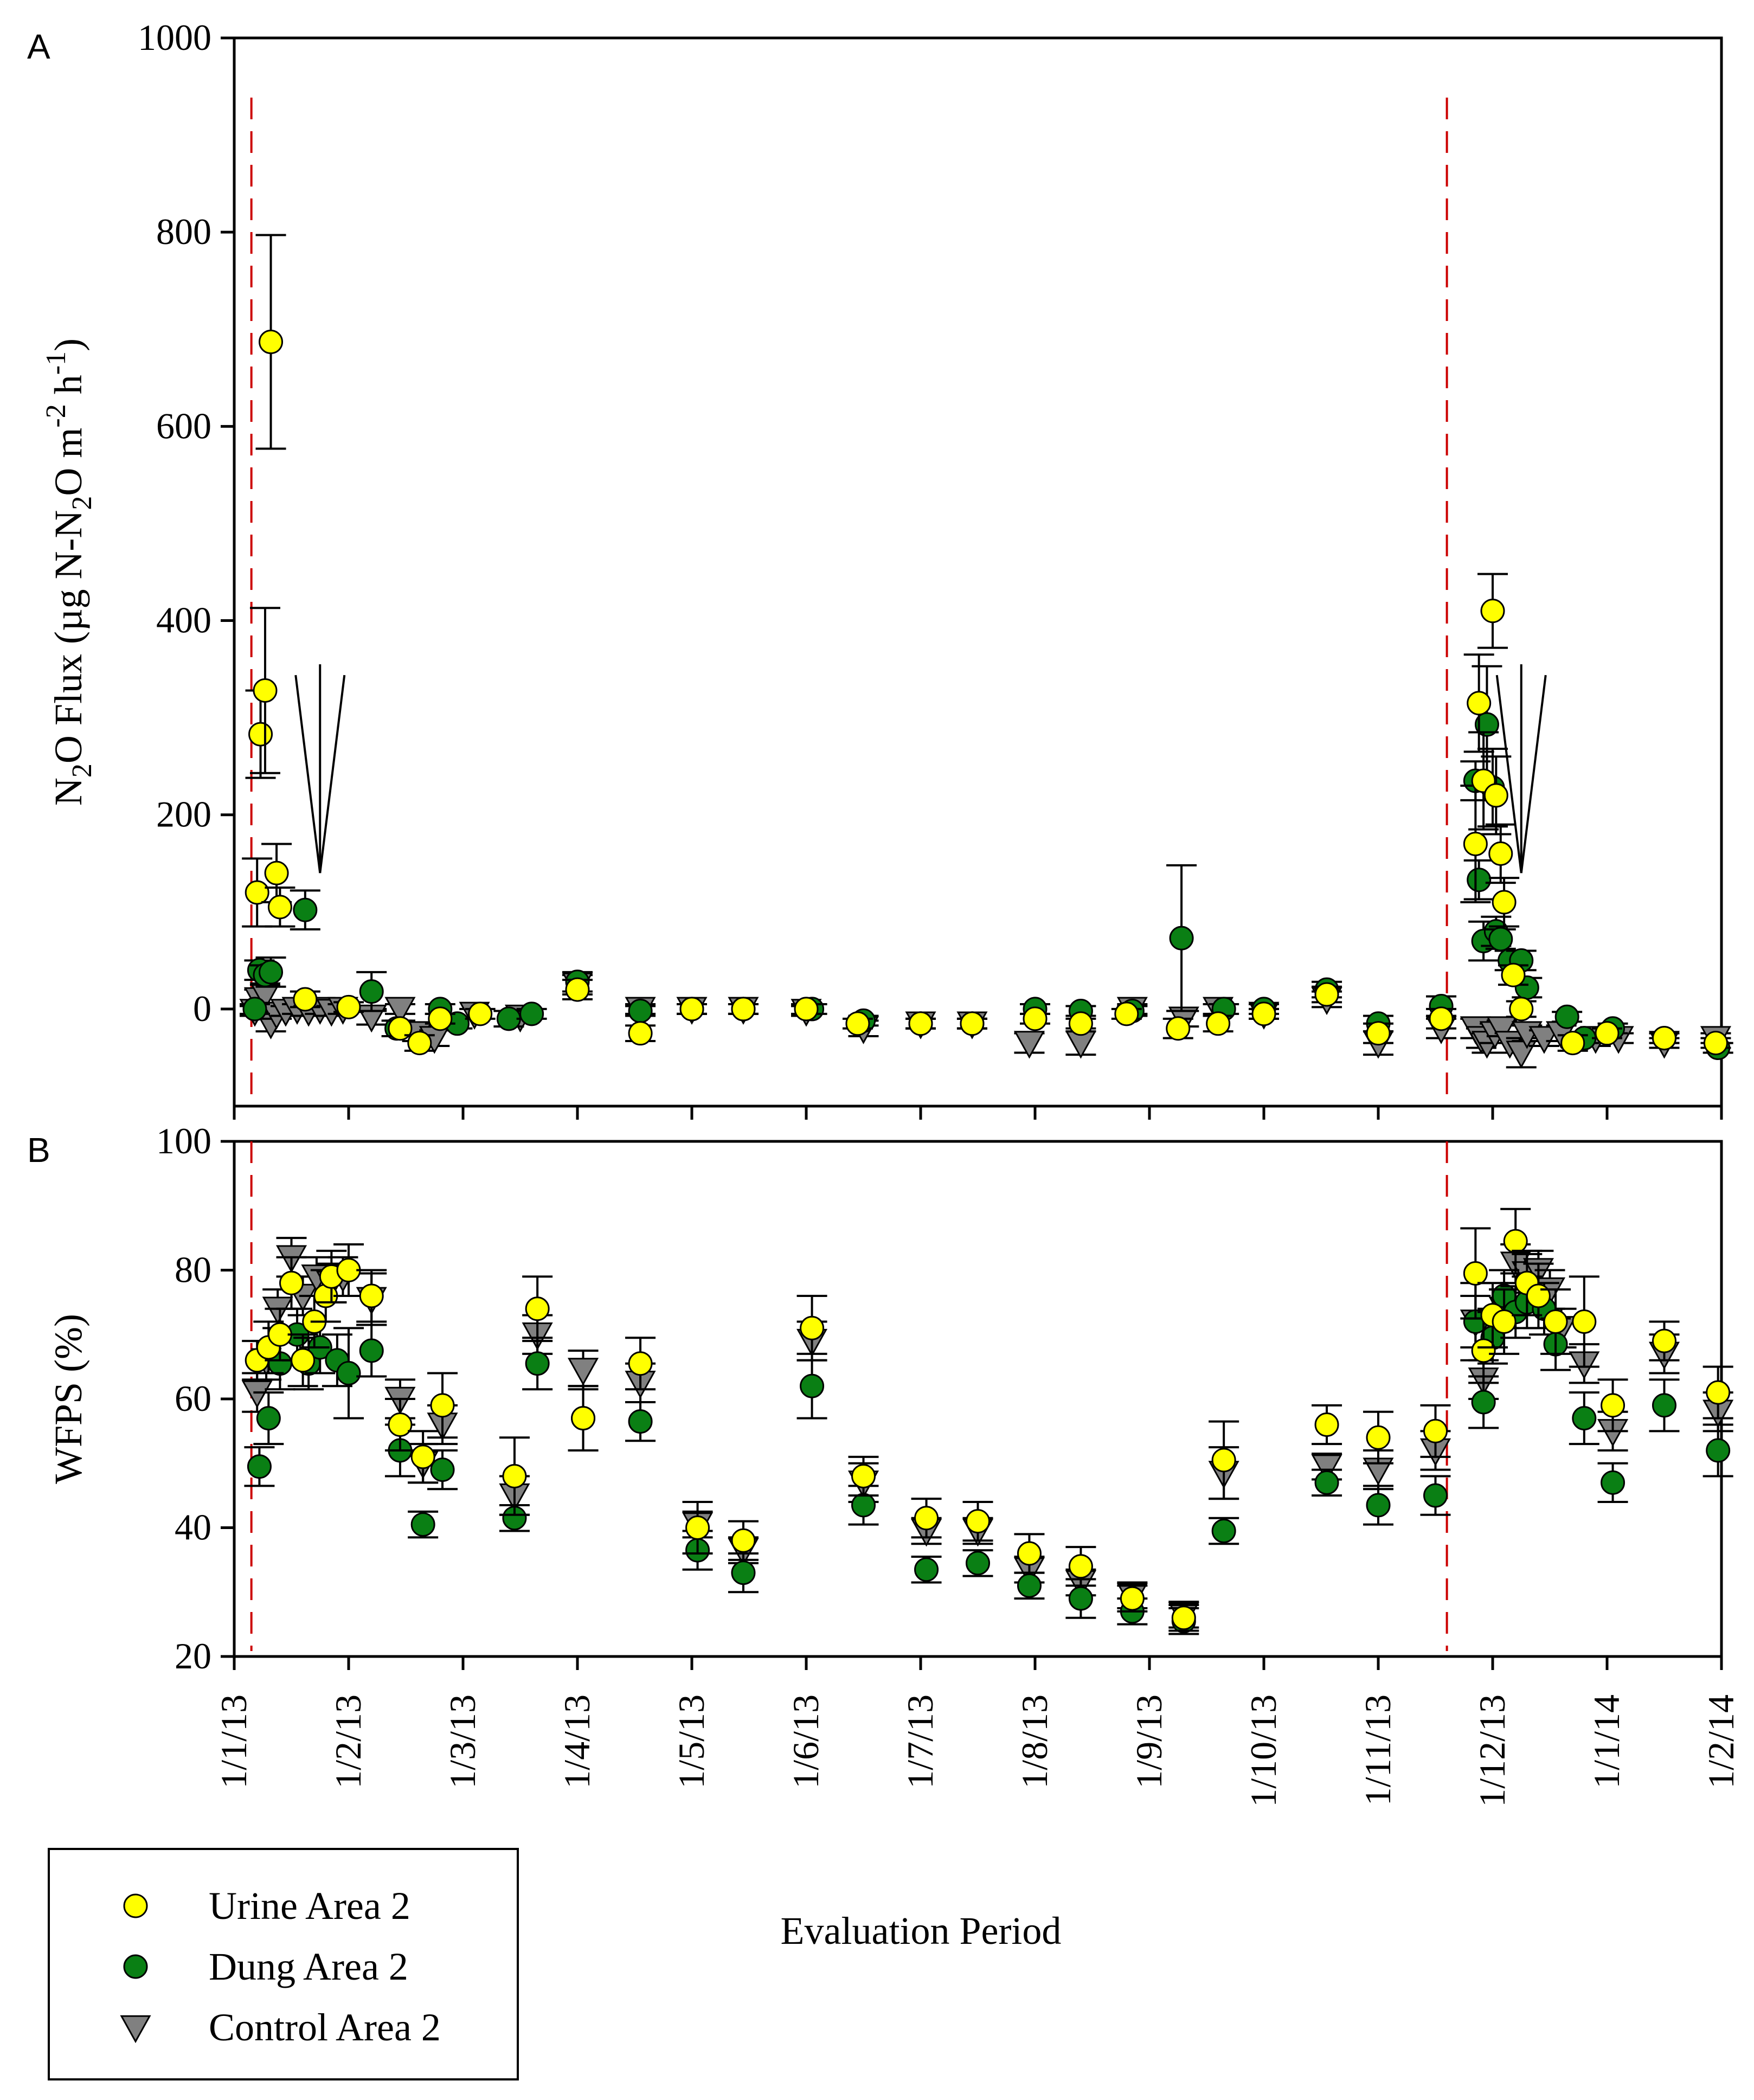 The image size is (1754, 2100). What do you see at coordinates (1149, 1741) in the screenshot?
I see `x-tick-label: 1/9/13` at bounding box center [1149, 1741].